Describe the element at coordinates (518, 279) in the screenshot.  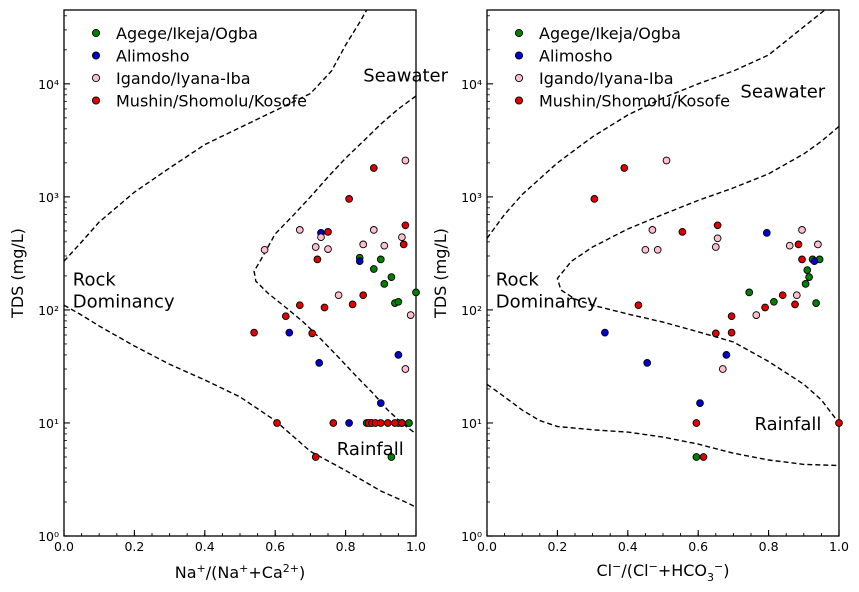
I see `right-annotation-rock: Rock` at that location.